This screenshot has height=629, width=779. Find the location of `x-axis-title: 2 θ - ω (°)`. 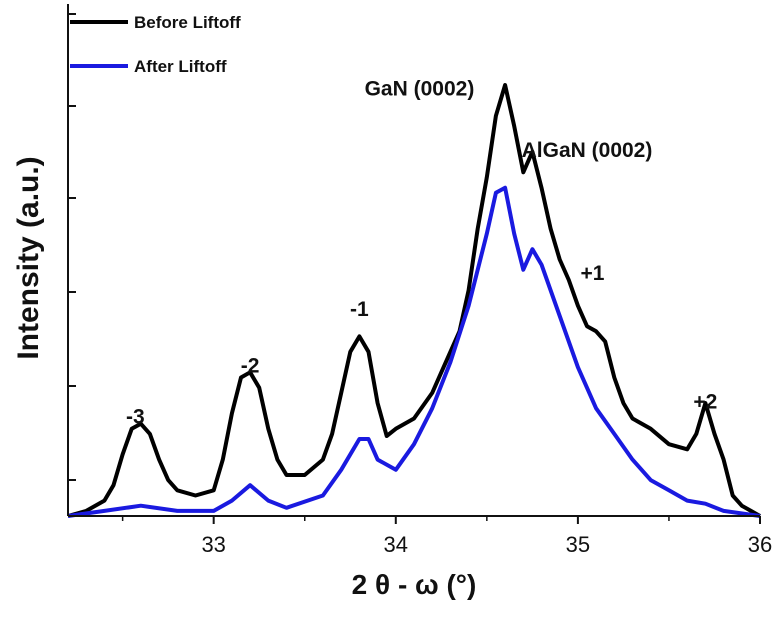

x-axis-title: 2 θ - ω (°) is located at coordinates (414, 584).